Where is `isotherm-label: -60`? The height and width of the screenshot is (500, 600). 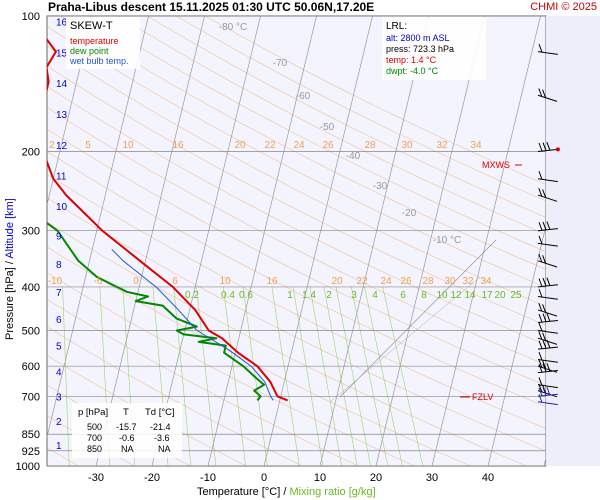
isotherm-label: -60 is located at coordinates (303, 96).